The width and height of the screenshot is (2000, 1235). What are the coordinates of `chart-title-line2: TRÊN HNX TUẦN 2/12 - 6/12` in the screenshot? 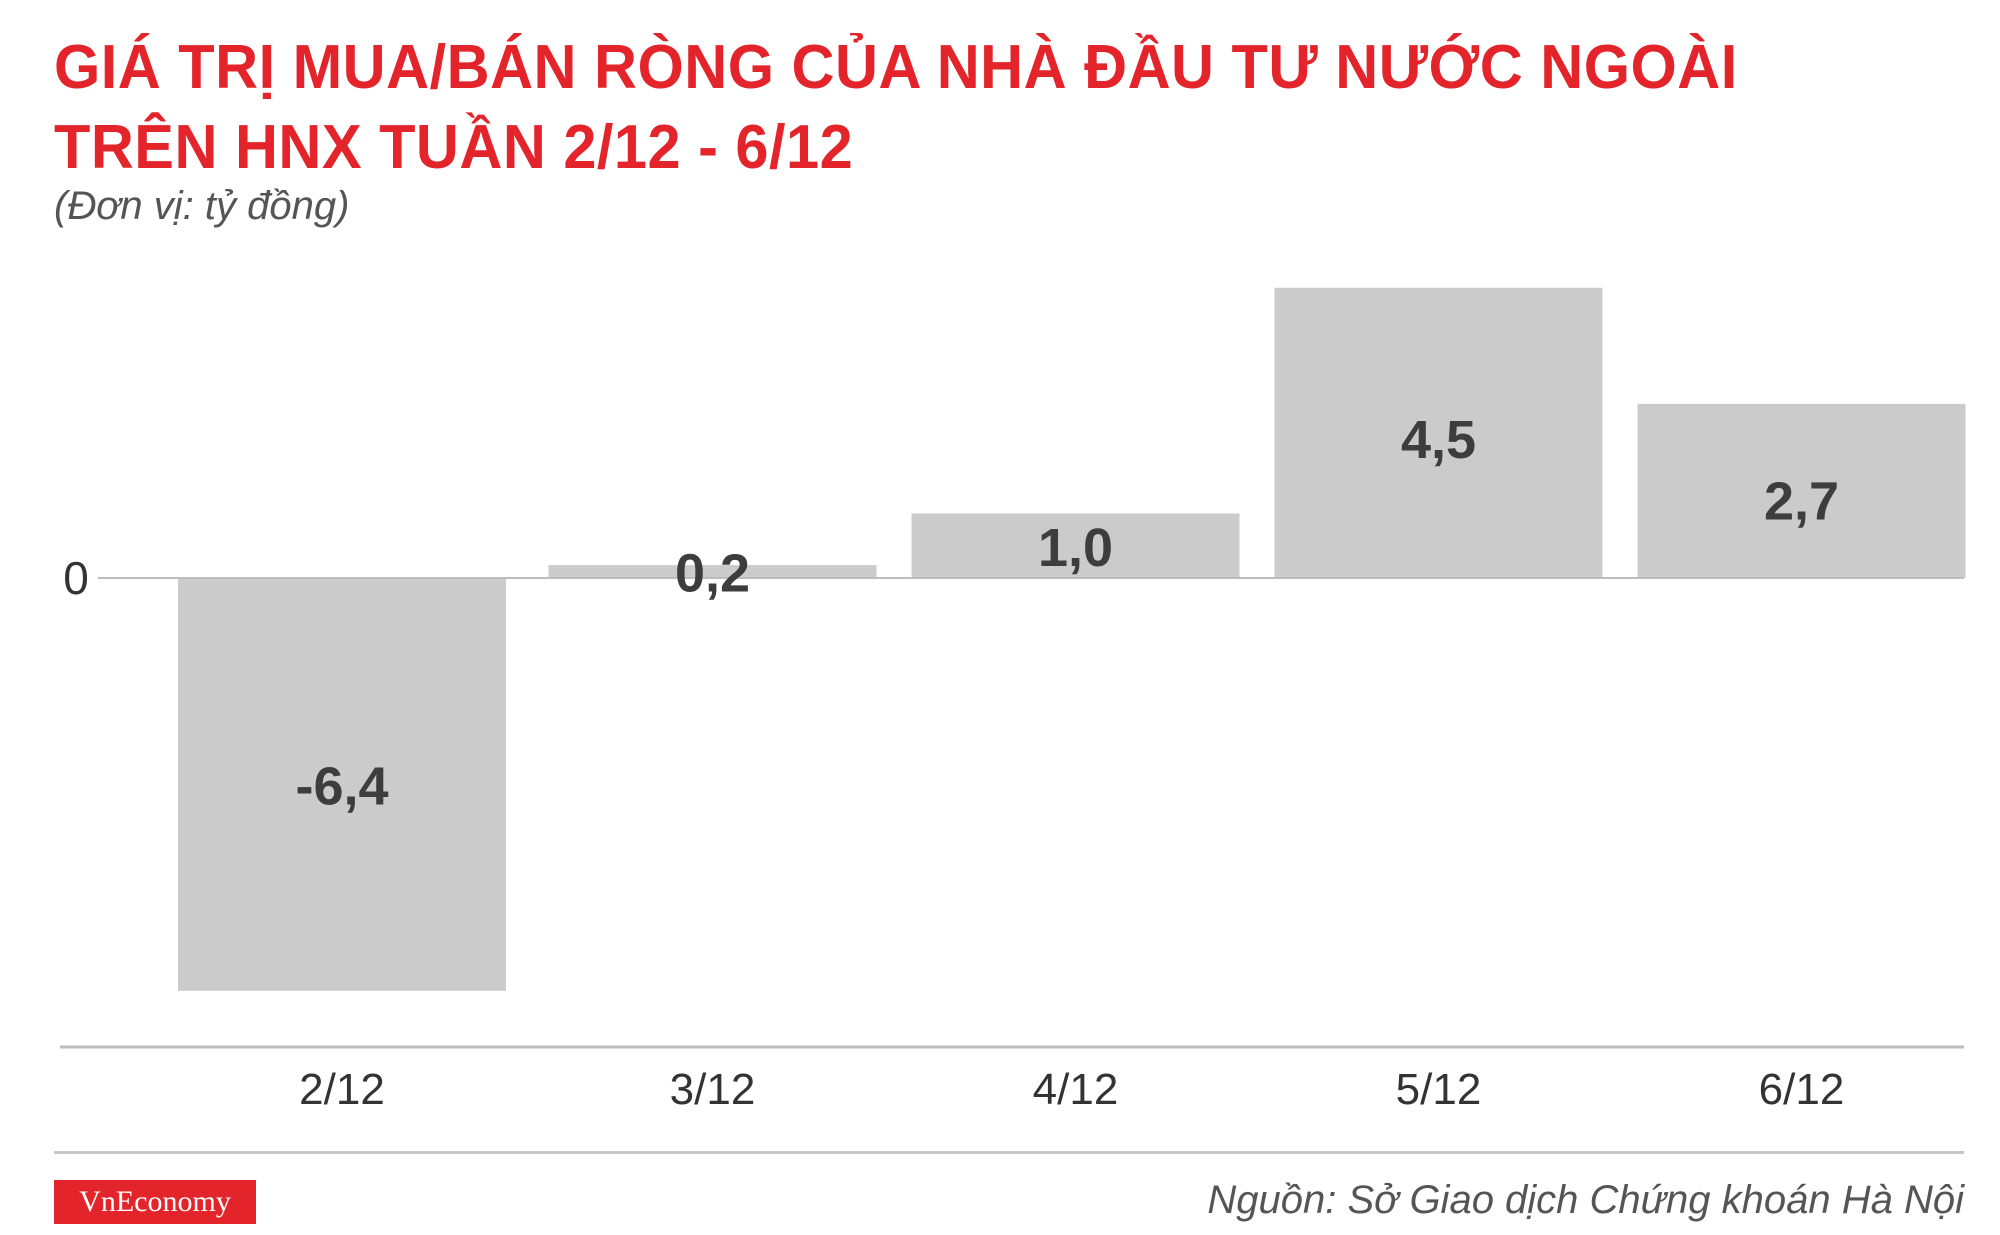 It's located at (454, 147).